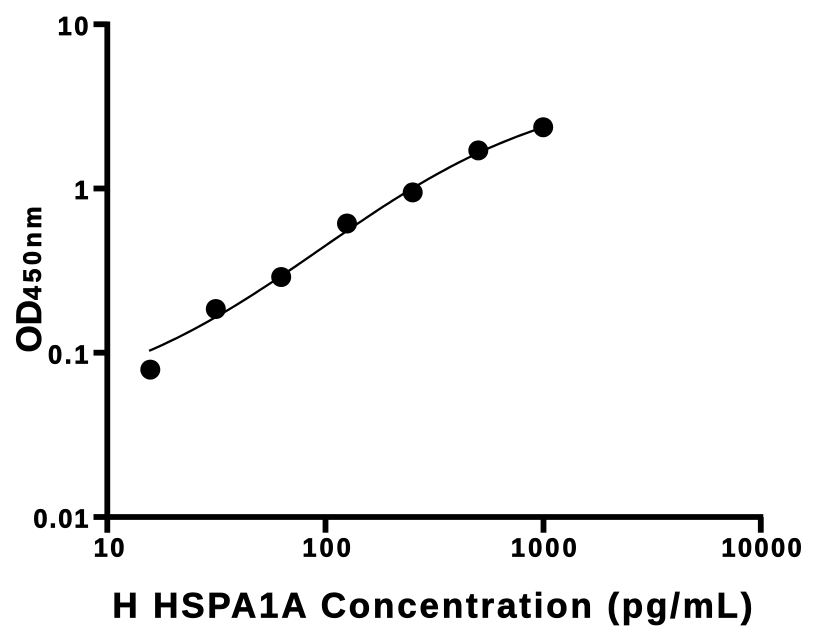  I want to click on svg-text: 1000, so click(545, 549).